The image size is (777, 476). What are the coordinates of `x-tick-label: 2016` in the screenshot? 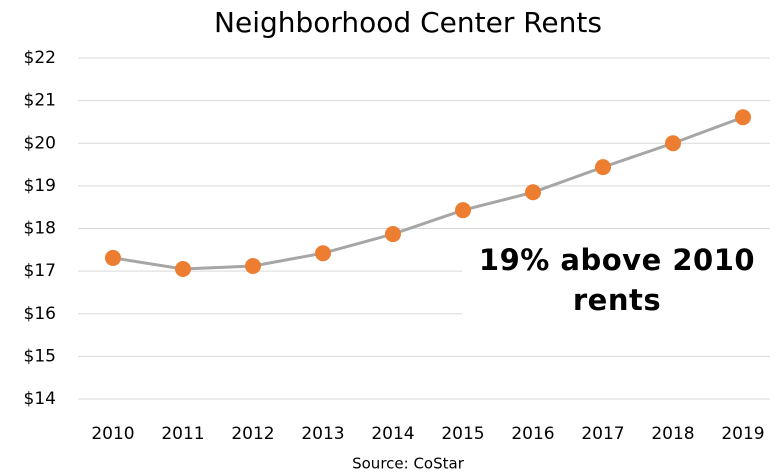 It's located at (532, 434).